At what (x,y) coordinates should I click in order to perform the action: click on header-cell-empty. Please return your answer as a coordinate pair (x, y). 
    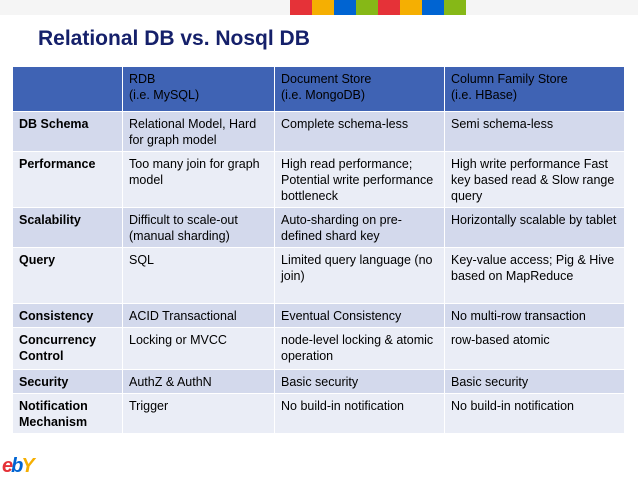
    Looking at the image, I should click on (67, 89).